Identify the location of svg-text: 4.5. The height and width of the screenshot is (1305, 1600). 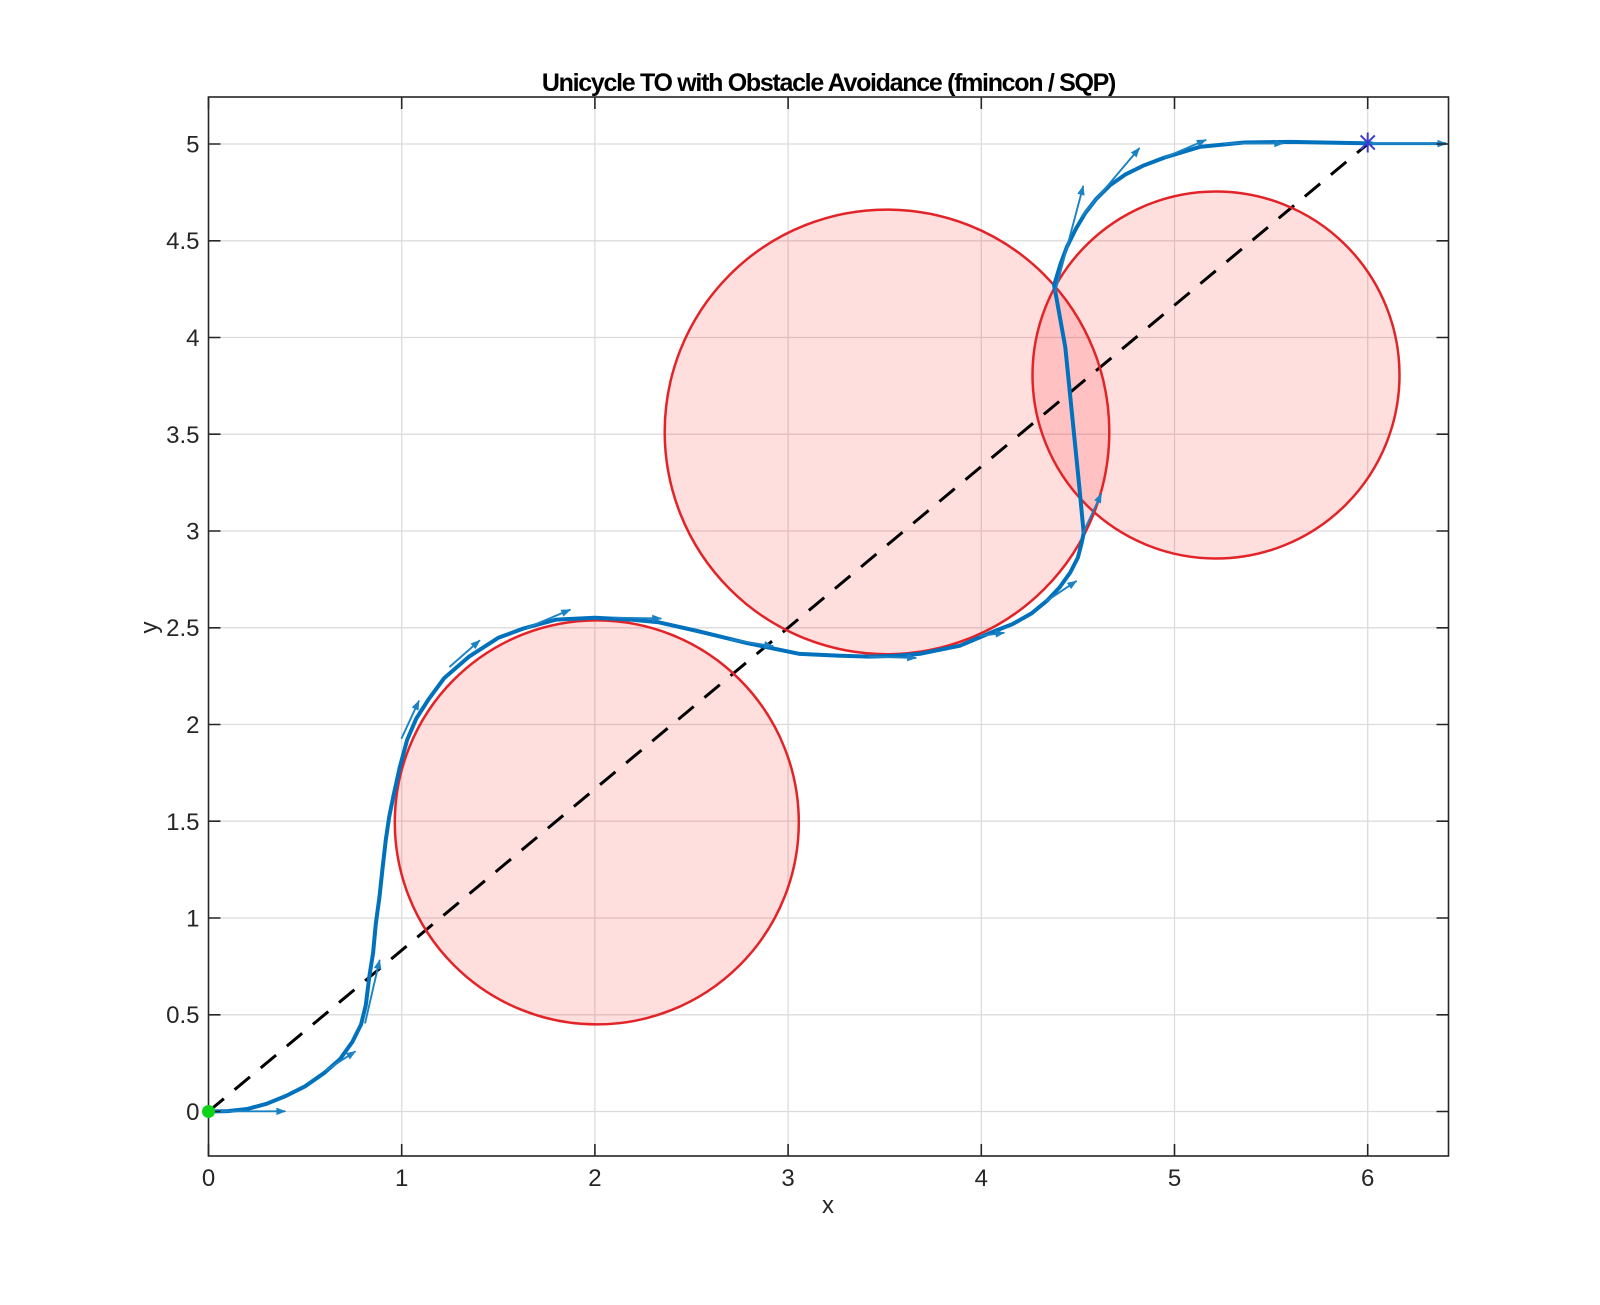
(182, 241).